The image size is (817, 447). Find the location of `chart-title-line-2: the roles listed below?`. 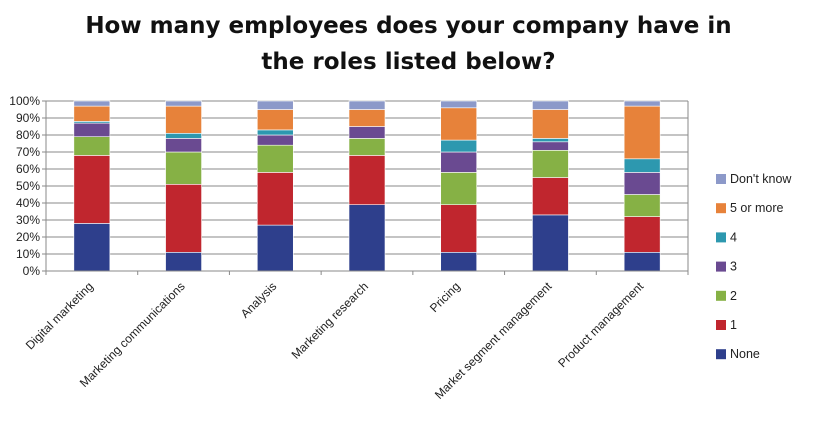

chart-title-line-2: the roles listed below? is located at coordinates (408, 62).